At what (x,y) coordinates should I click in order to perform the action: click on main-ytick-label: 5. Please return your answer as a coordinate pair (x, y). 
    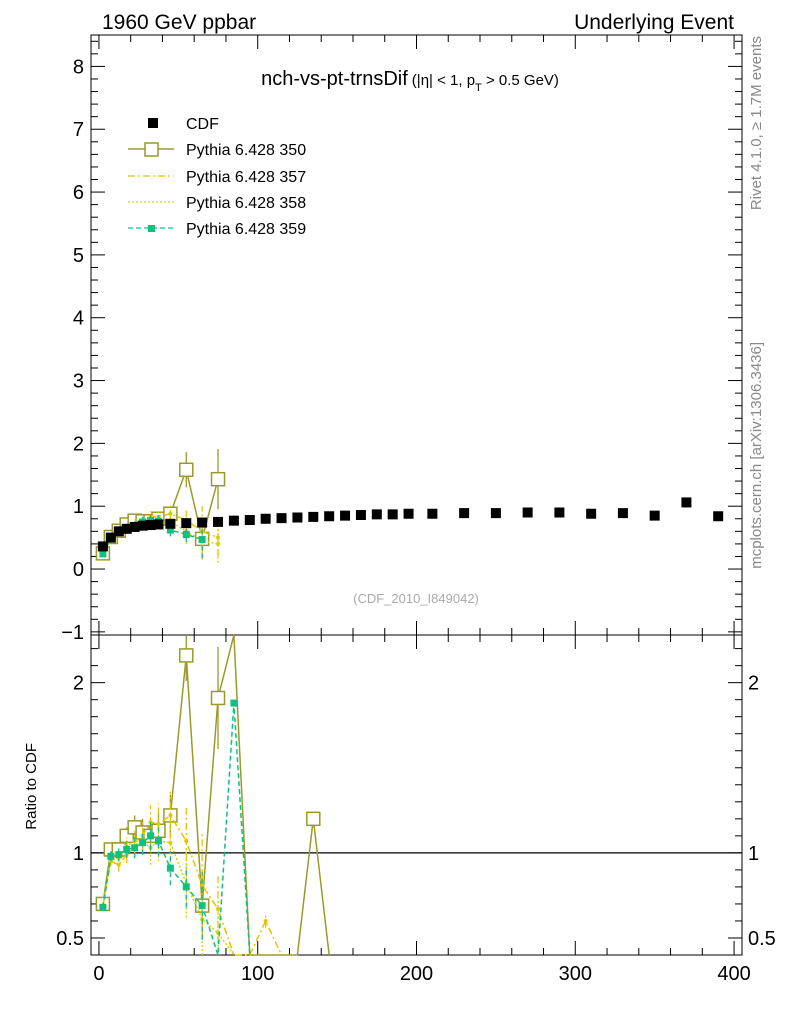
    Looking at the image, I should click on (78, 256).